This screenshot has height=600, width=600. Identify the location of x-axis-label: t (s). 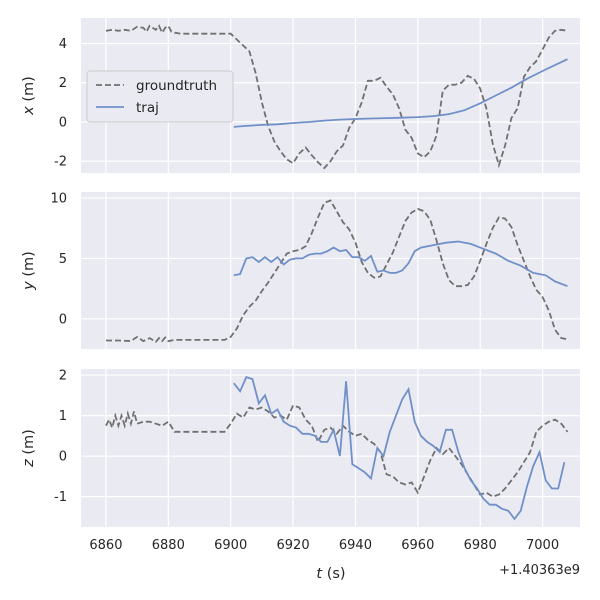
(330, 574).